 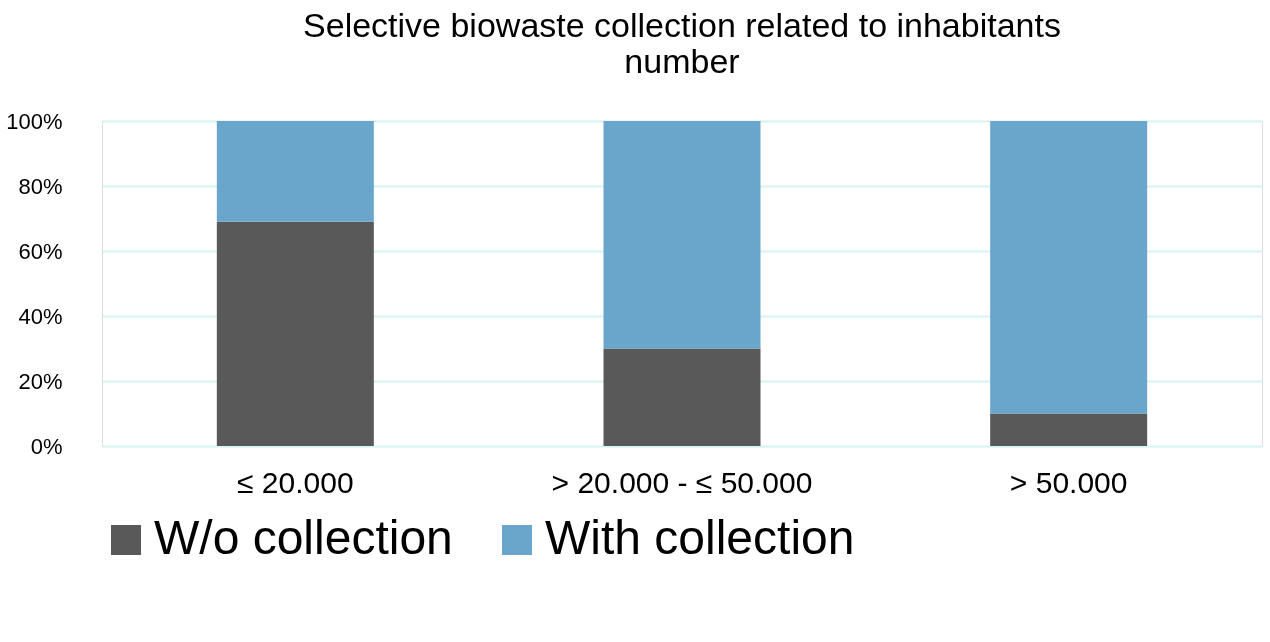 What do you see at coordinates (34, 121) in the screenshot?
I see `y-tick-label: 100%` at bounding box center [34, 121].